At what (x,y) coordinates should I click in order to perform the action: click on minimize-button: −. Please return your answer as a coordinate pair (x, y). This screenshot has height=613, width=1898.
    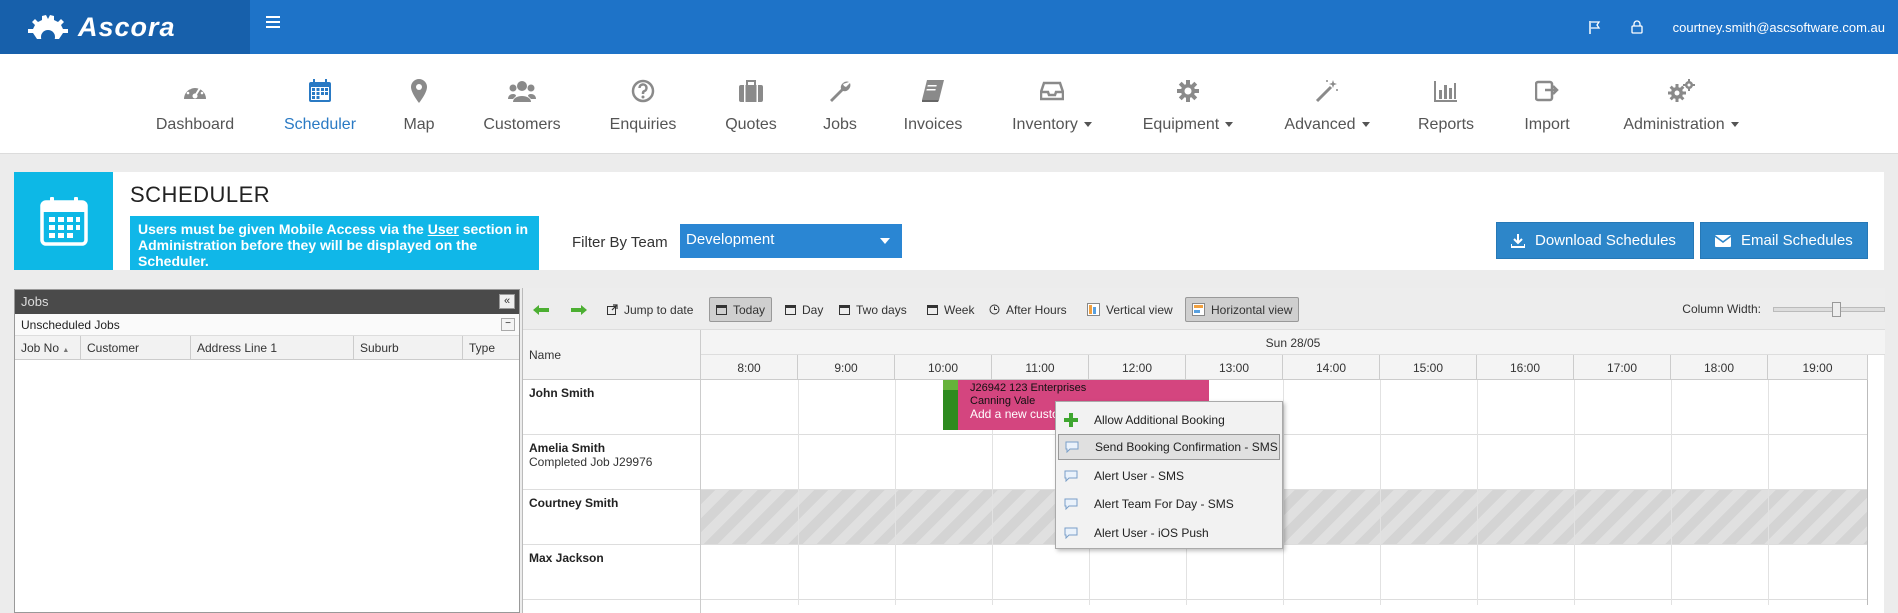
    Looking at the image, I should click on (508, 324).